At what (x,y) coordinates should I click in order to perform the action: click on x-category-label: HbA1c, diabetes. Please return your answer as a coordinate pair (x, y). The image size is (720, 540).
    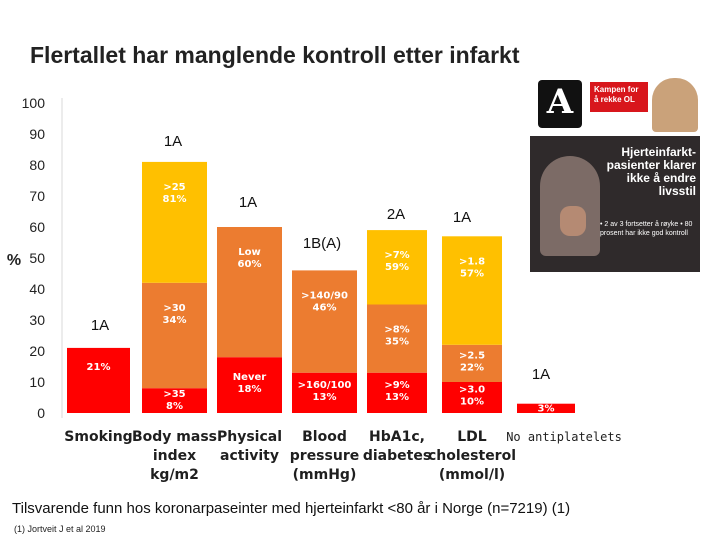
    Looking at the image, I should click on (397, 446).